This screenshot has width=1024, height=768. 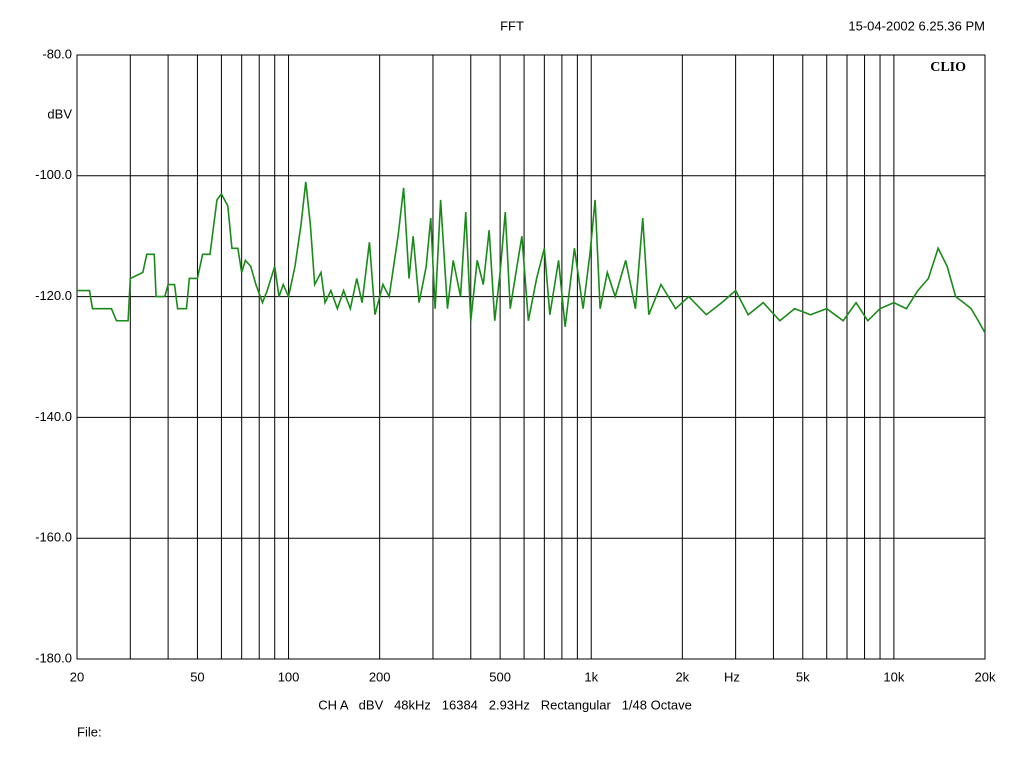 I want to click on y-tick-label: -120.0, so click(x=53, y=295).